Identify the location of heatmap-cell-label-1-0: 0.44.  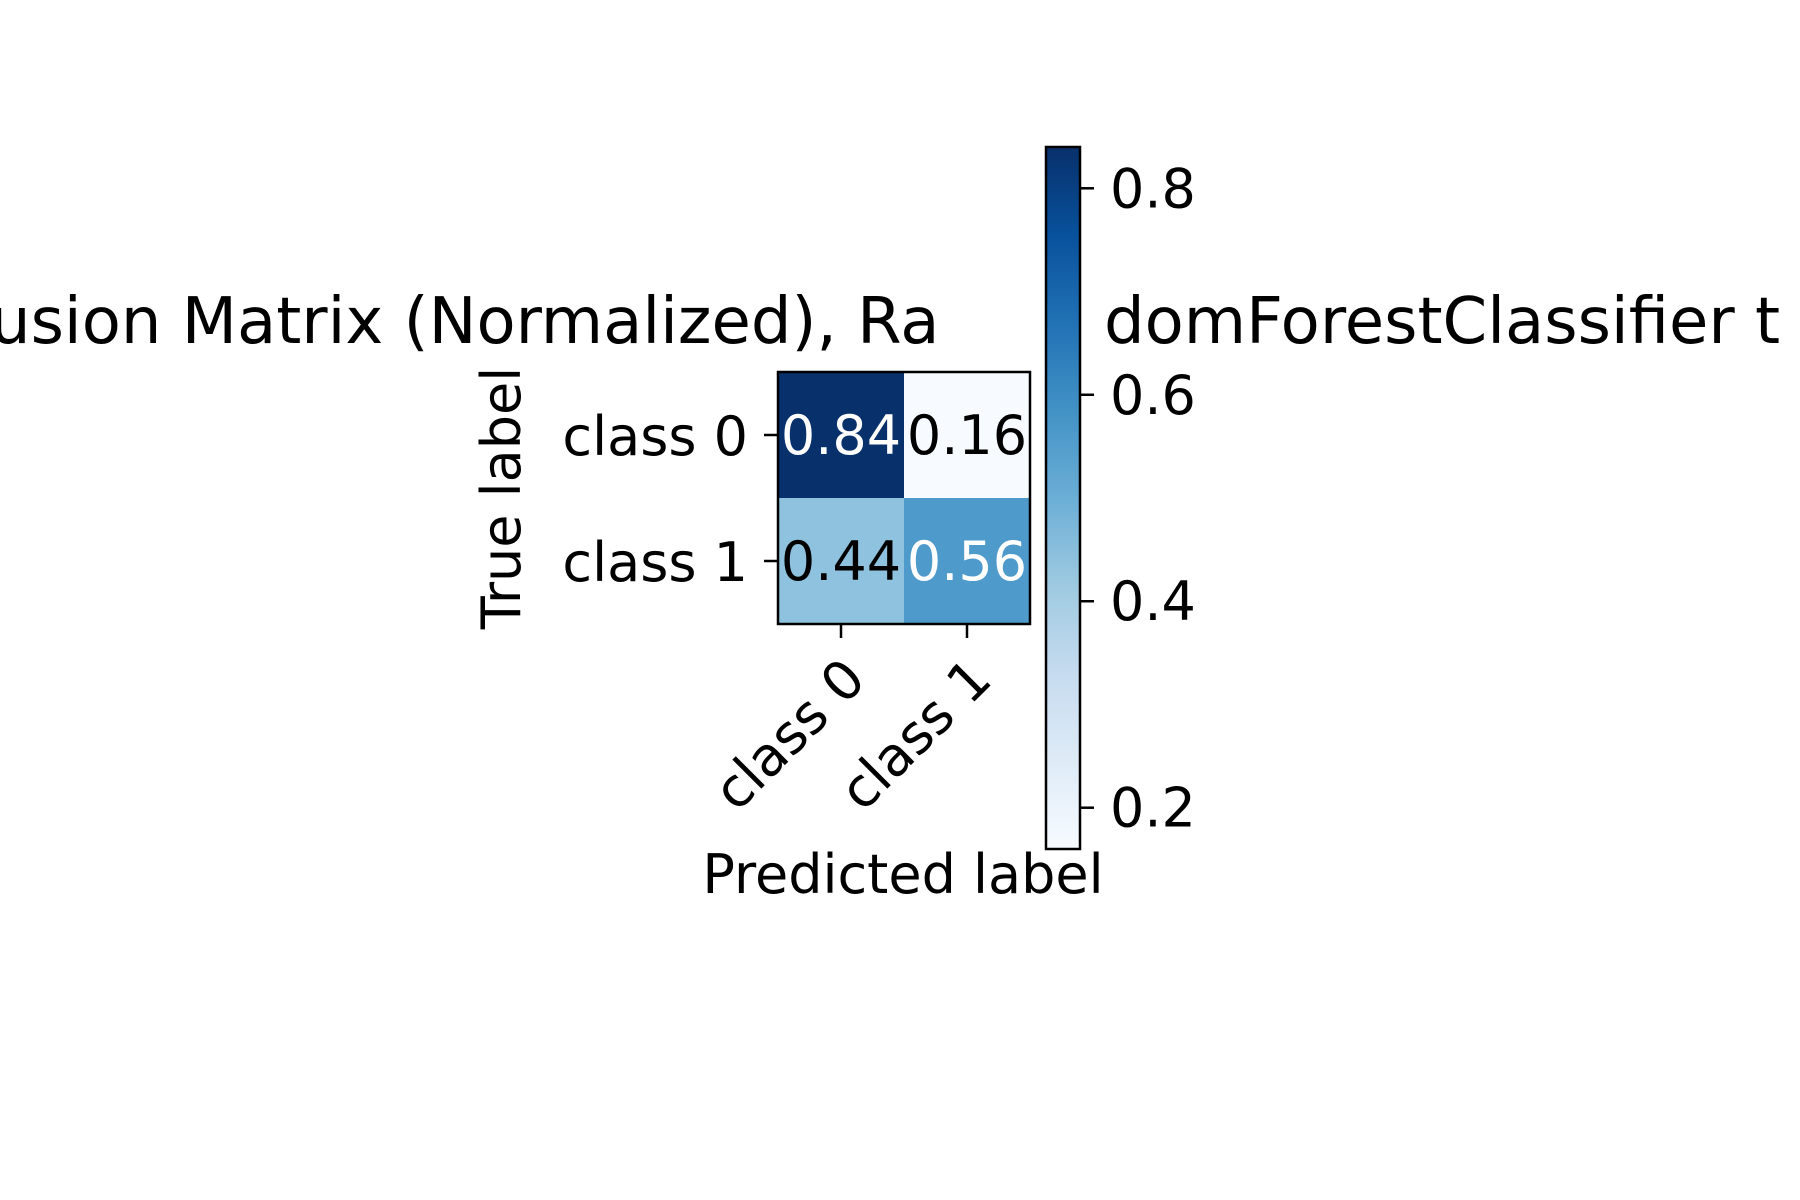
(841, 561).